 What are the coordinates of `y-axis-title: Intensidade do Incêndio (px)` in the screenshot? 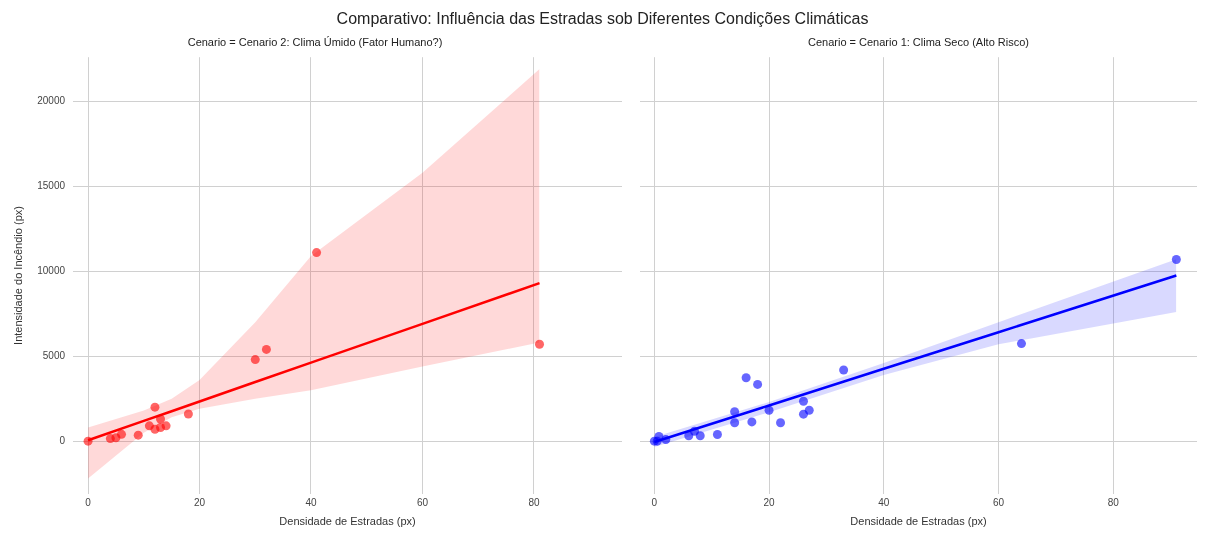 It's located at (17, 275).